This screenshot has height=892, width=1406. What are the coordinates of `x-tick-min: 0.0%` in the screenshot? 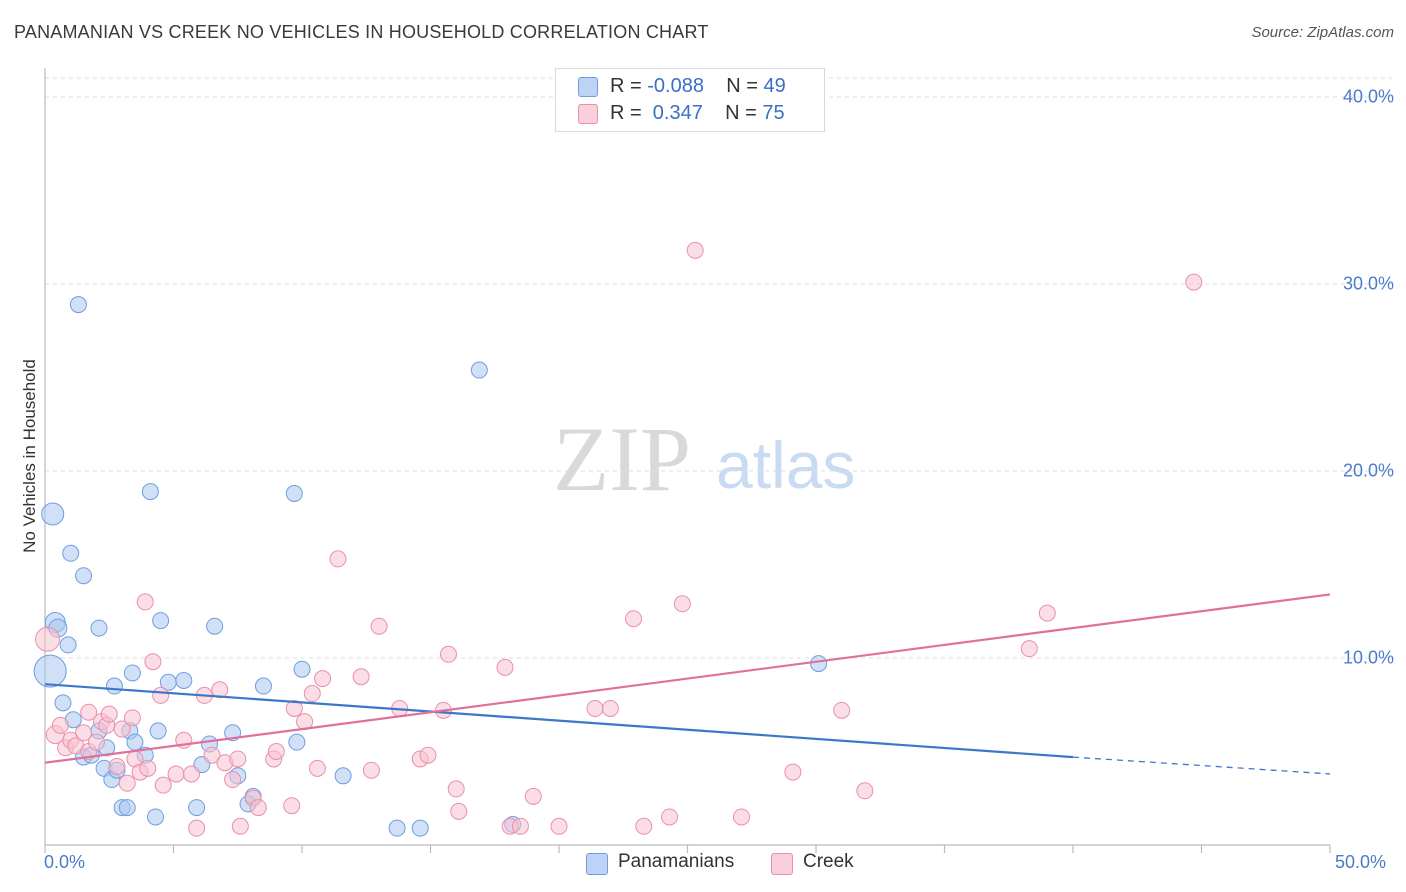 It's located at (65, 862).